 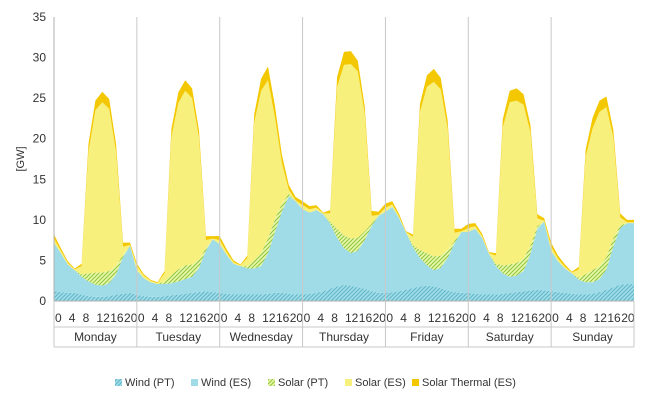 I want to click on day-label-tuesday: Tuesday, so click(x=178, y=337).